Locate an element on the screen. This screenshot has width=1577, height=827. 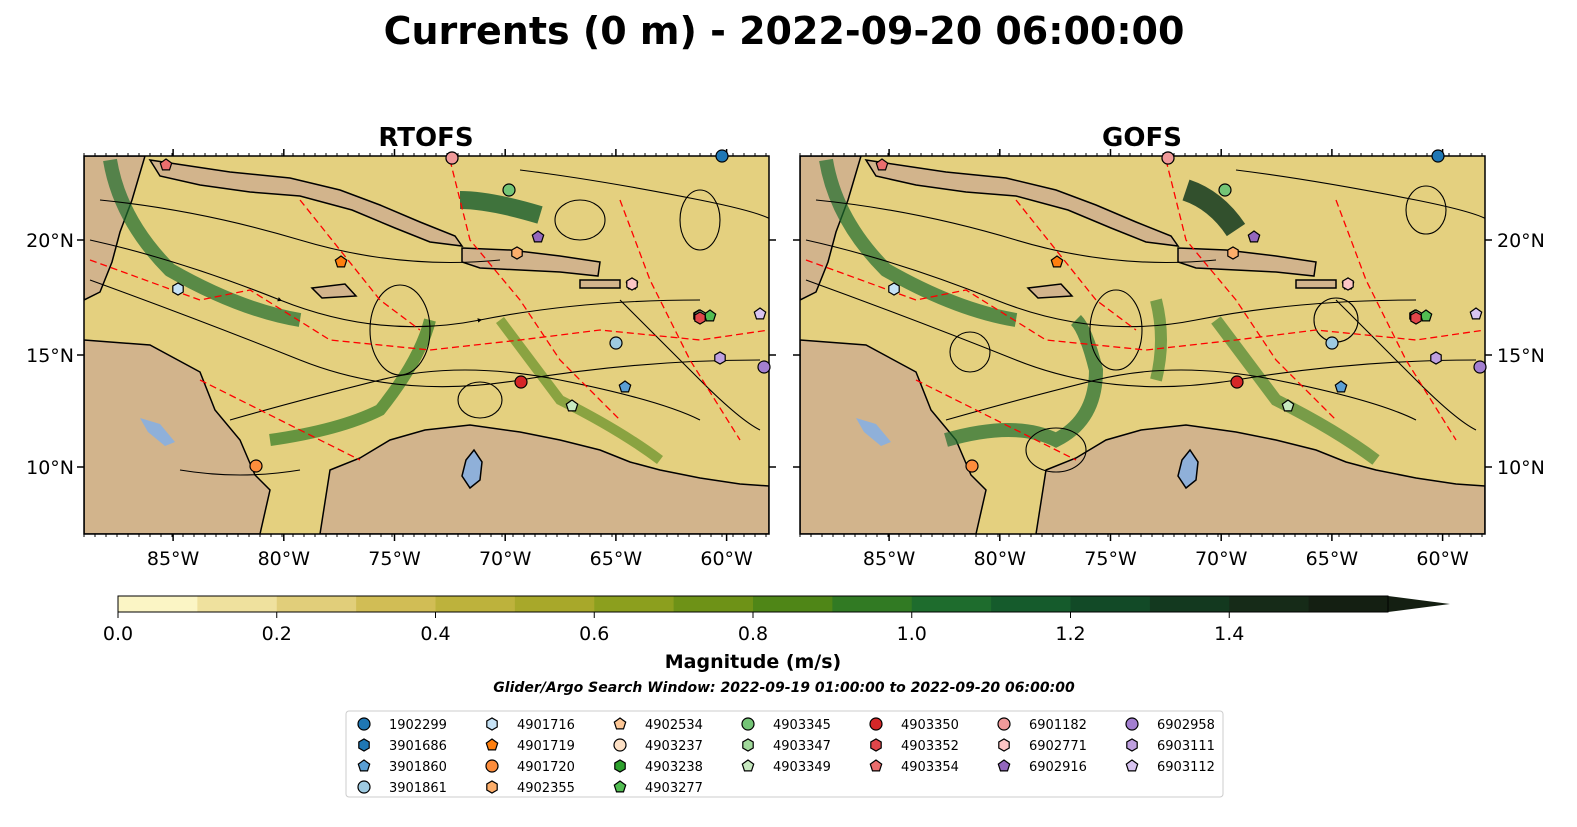
colorbar-label: Magnitude (m/s) is located at coordinates (753, 662).